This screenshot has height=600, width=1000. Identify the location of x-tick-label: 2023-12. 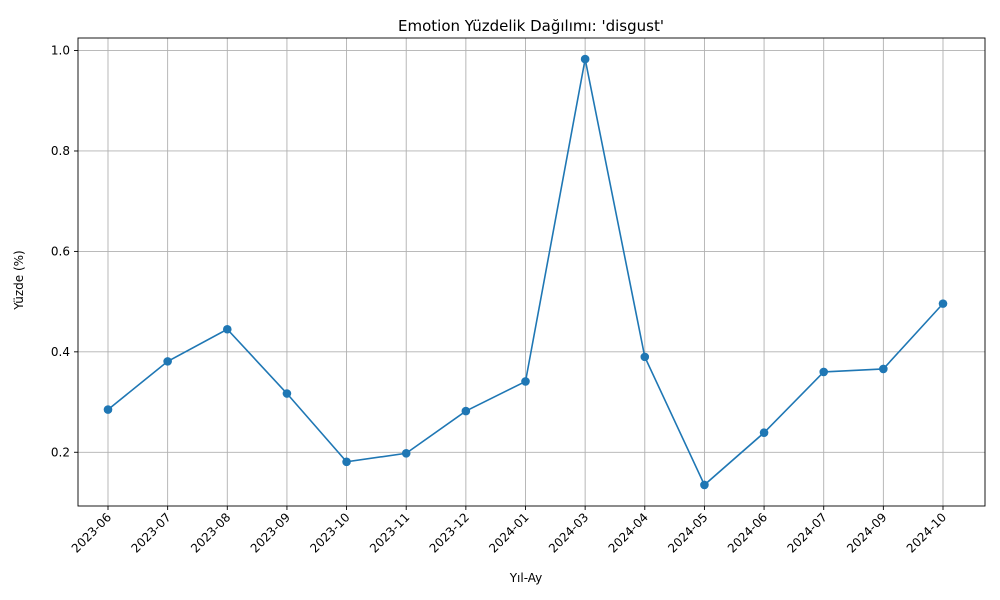
(449, 532).